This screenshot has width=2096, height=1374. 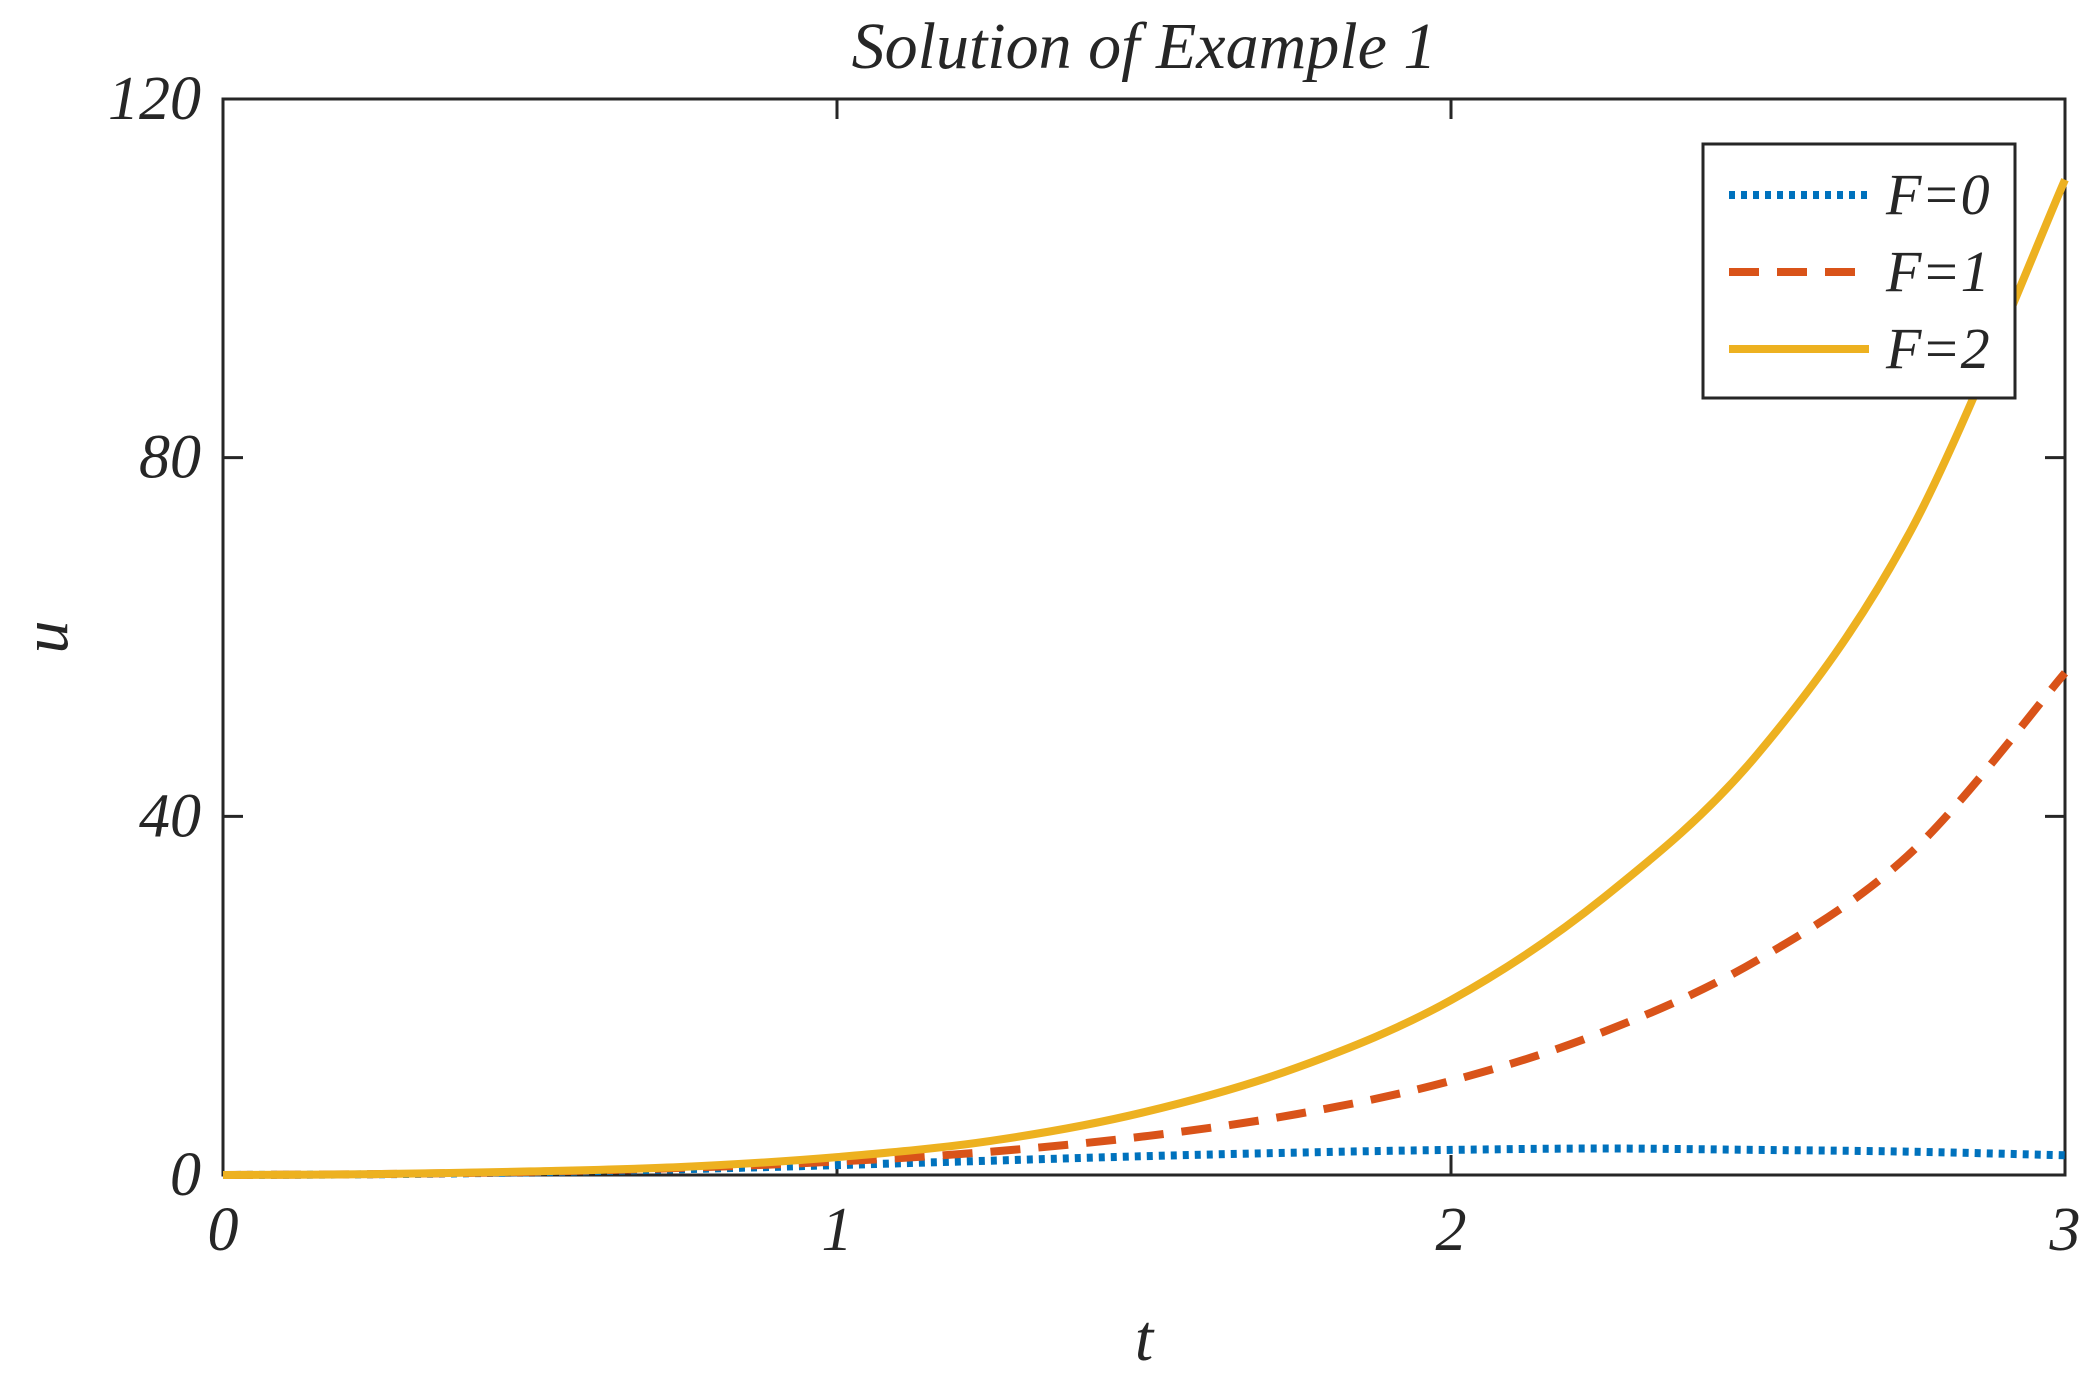 I want to click on y-tick-label: 80, so click(x=170, y=458).